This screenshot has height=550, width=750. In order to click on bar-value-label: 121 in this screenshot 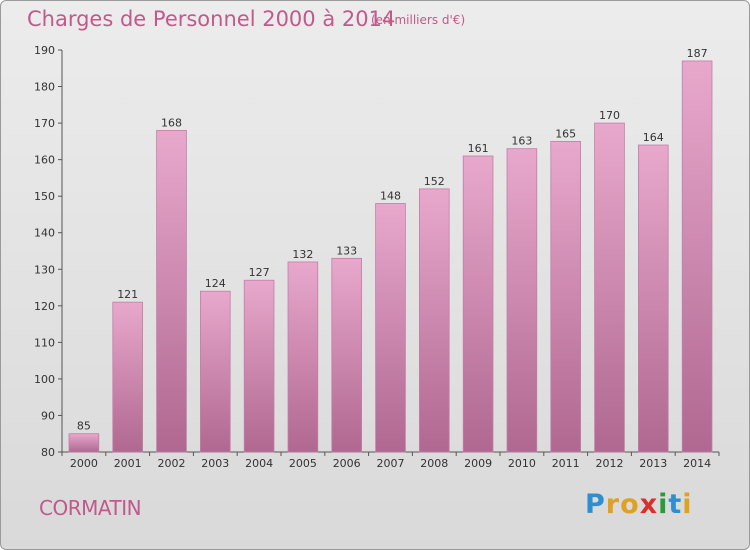, I will do `click(127, 294)`.